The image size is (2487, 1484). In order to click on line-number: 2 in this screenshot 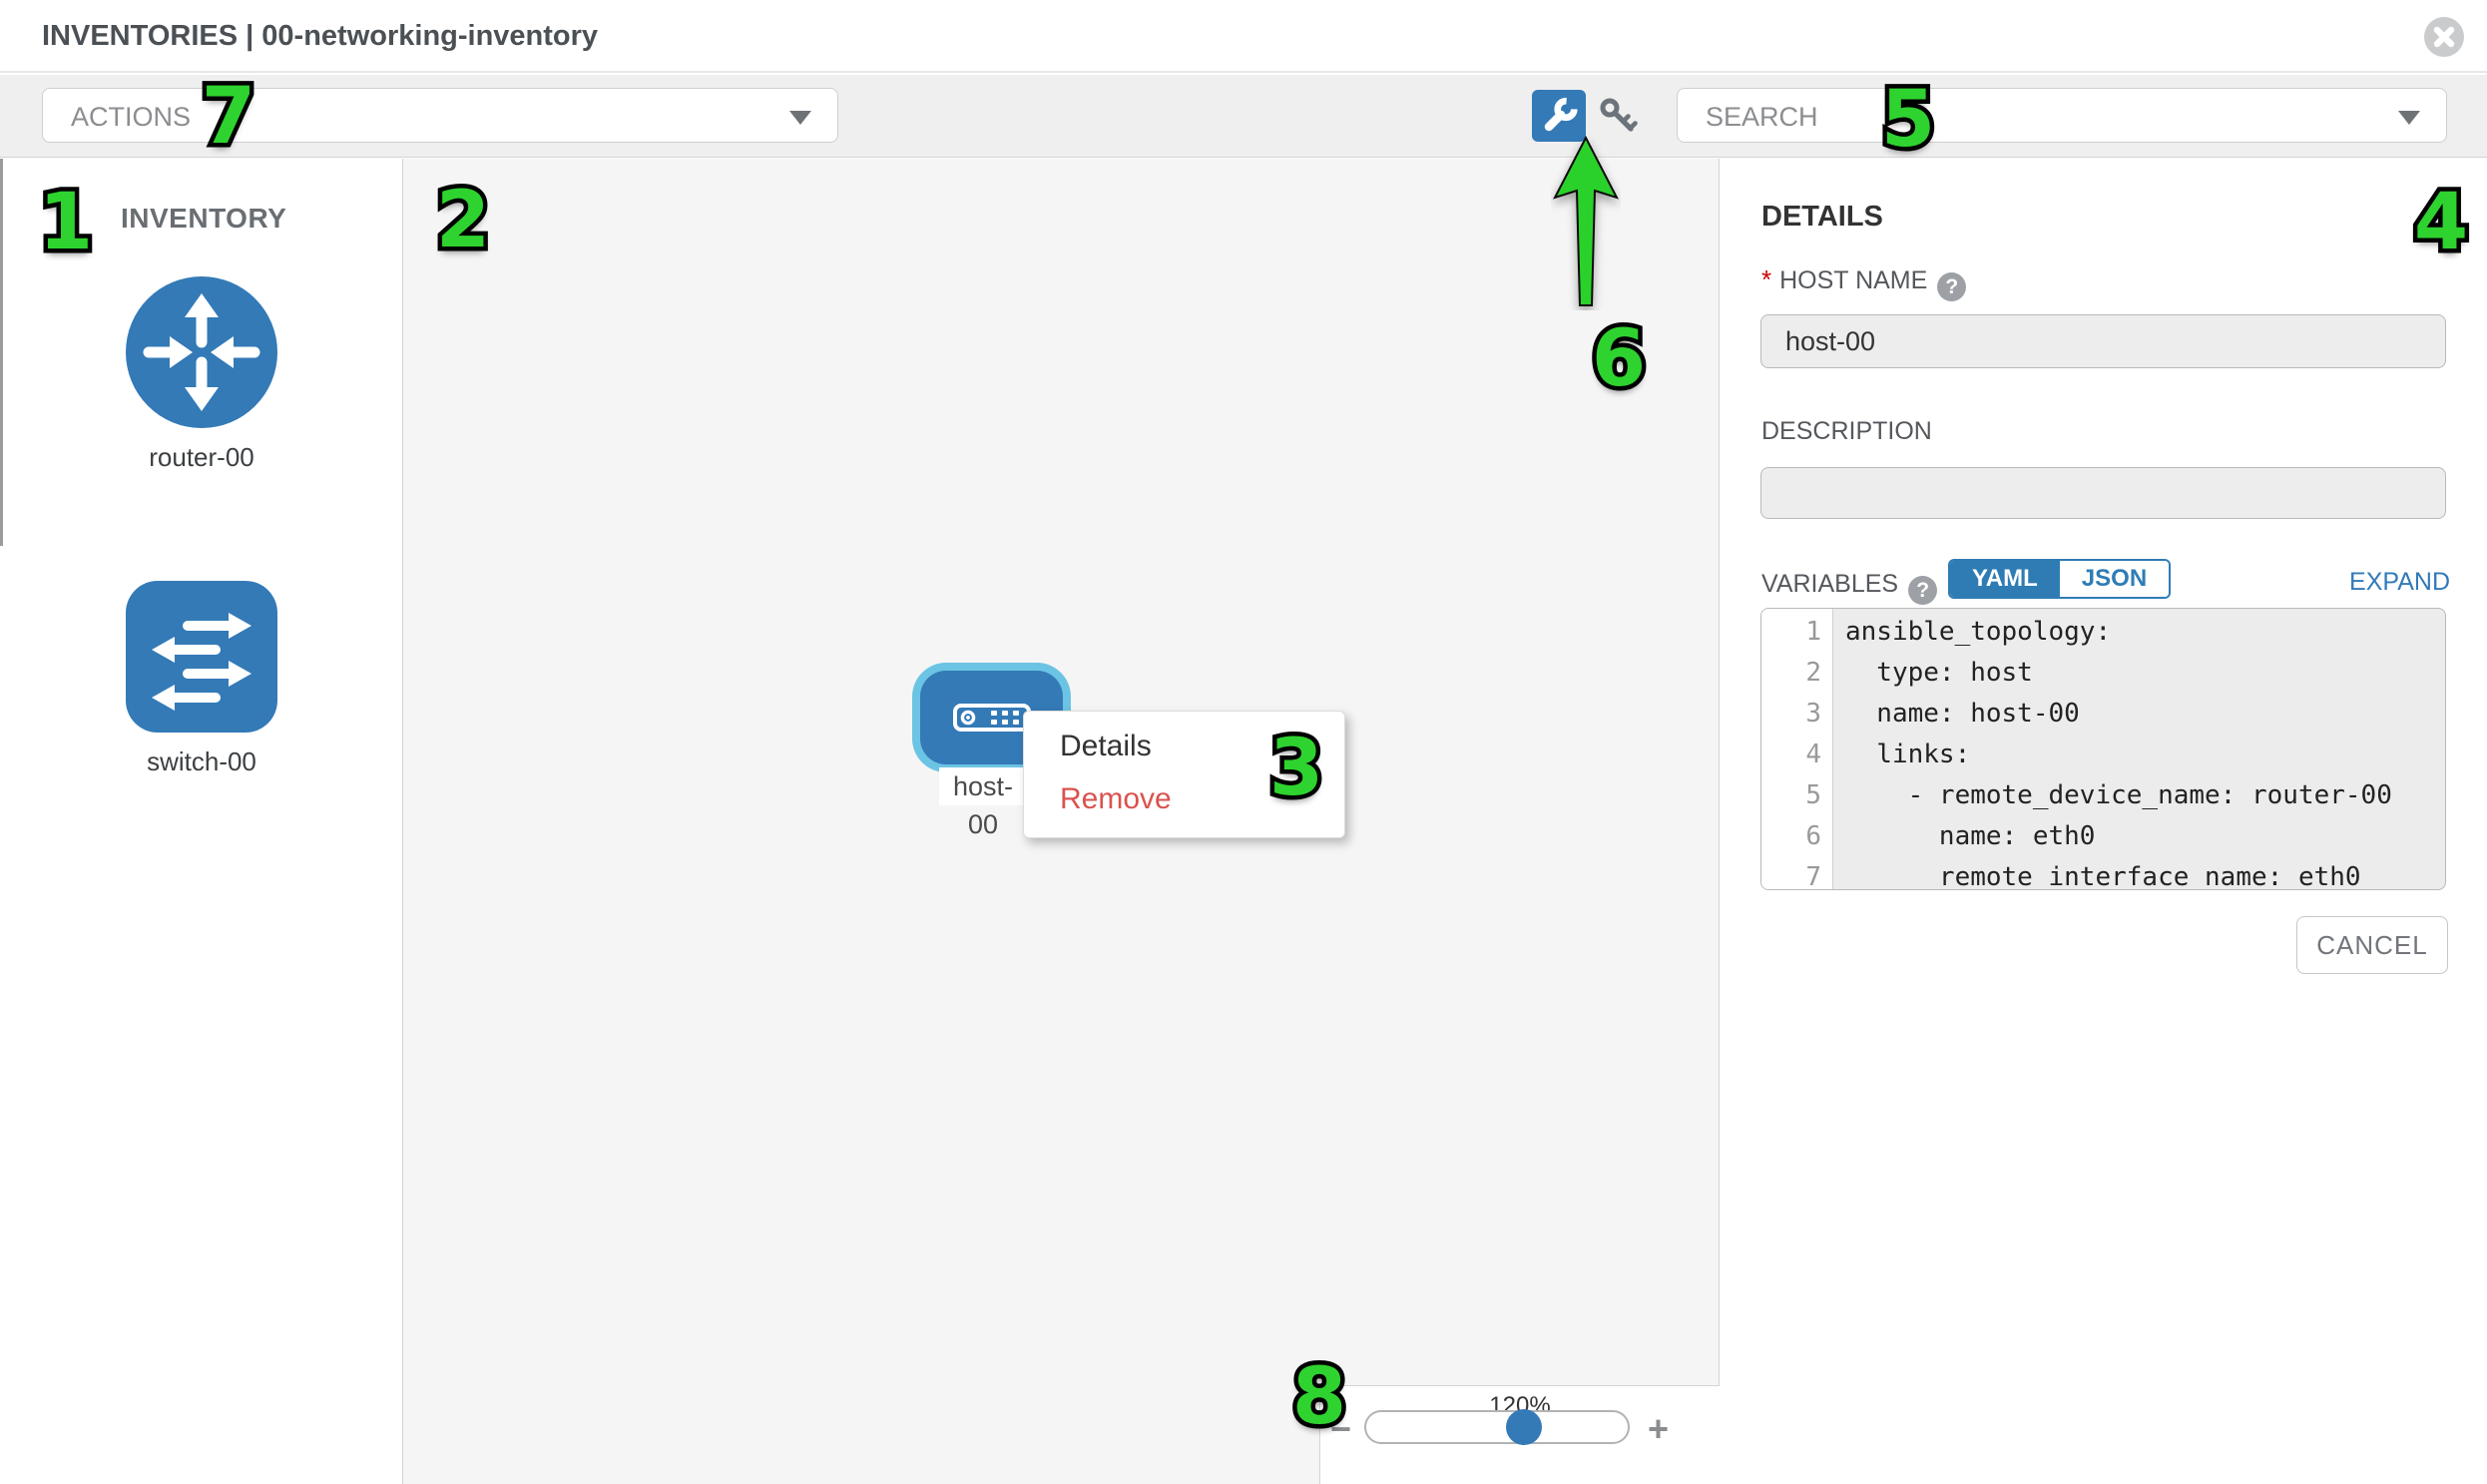, I will do `click(1813, 673)`.